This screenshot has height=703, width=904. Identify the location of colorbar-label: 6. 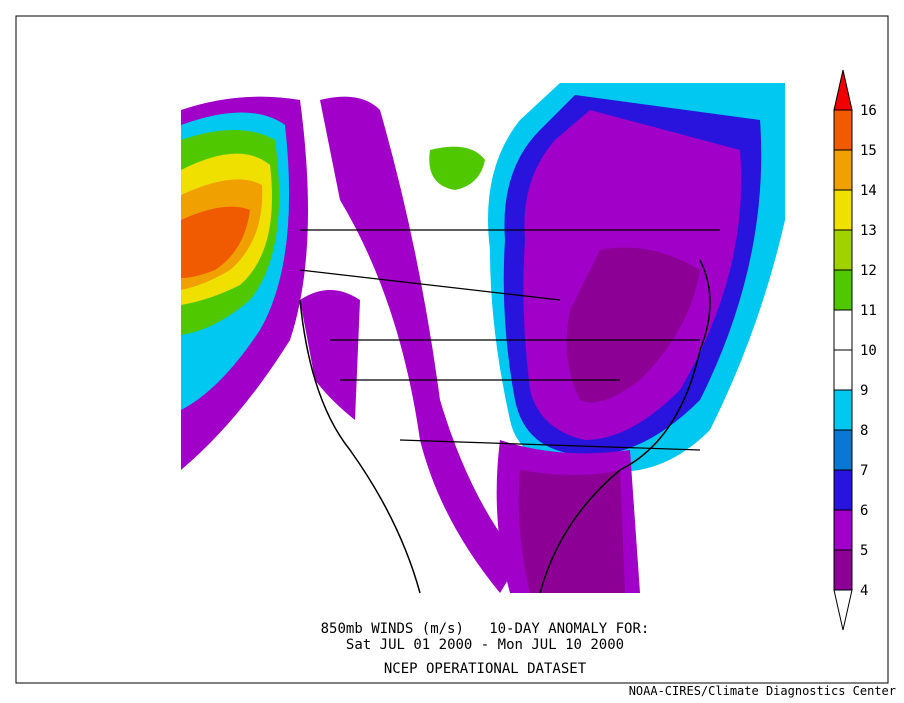
(864, 511).